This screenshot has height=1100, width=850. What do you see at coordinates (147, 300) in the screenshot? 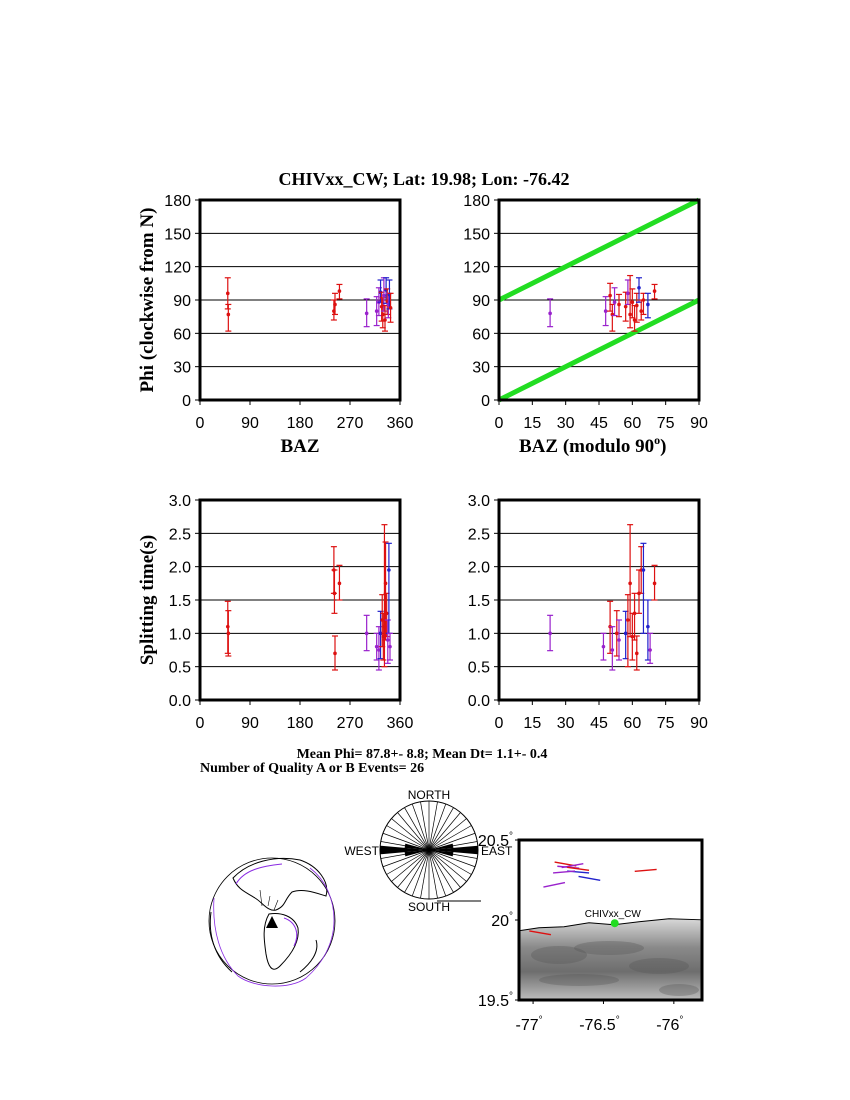
I see `ylabel-phi: Phi (clockwise from N)` at bounding box center [147, 300].